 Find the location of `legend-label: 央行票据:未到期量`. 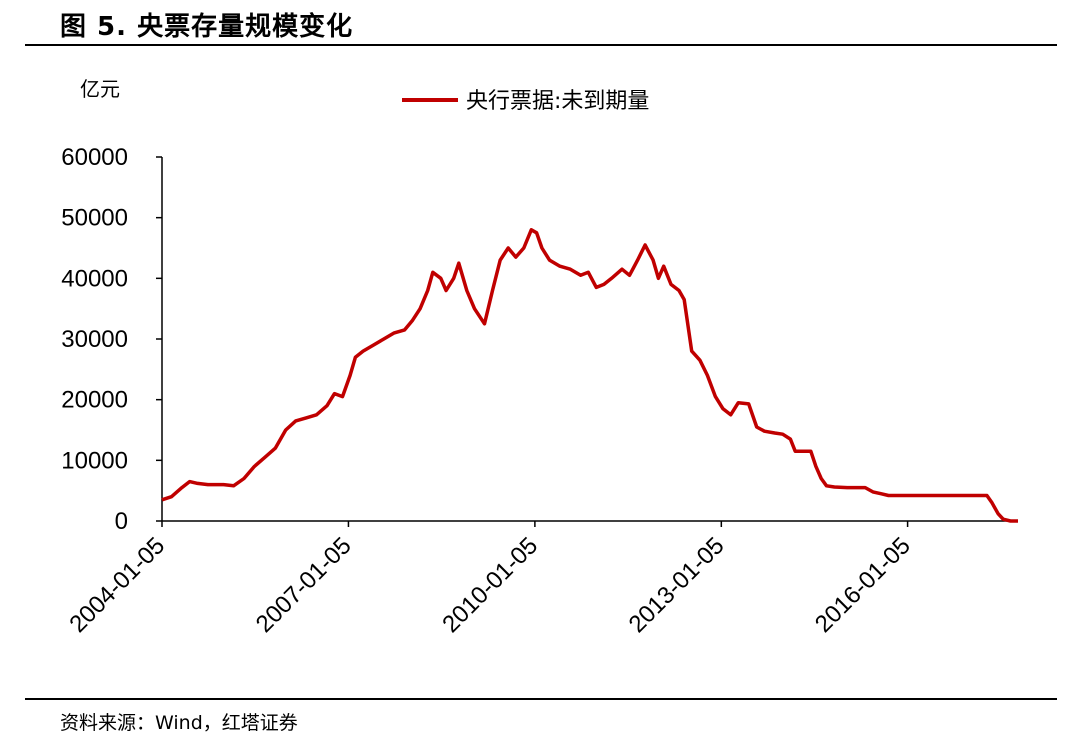

legend-label: 央行票据:未到期量 is located at coordinates (557, 101).